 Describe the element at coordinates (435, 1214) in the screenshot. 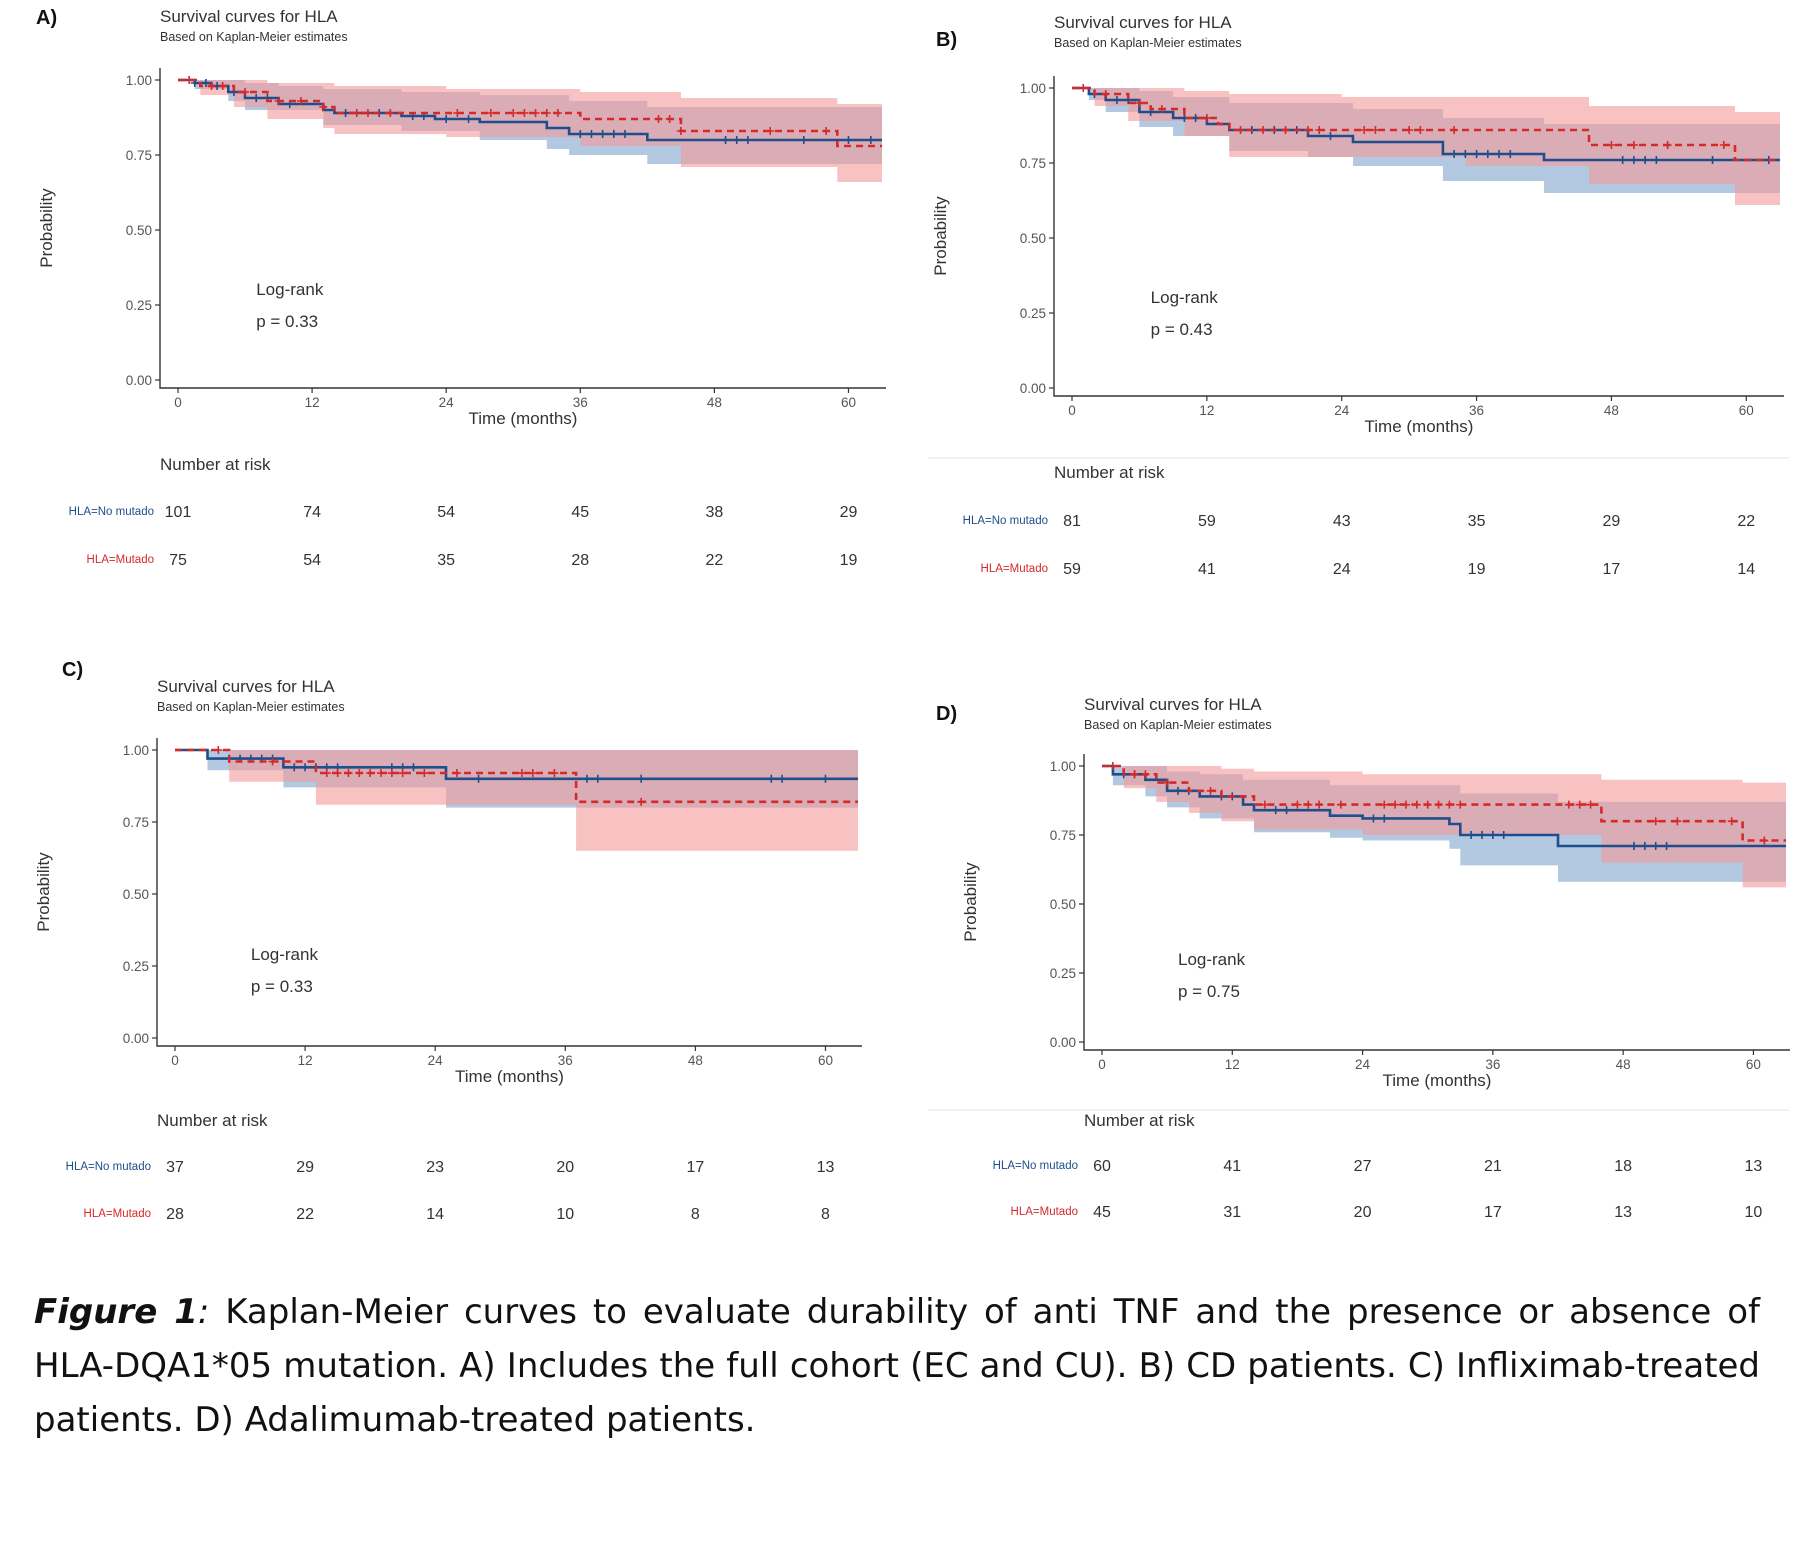

I see `risk-value: 14` at that location.